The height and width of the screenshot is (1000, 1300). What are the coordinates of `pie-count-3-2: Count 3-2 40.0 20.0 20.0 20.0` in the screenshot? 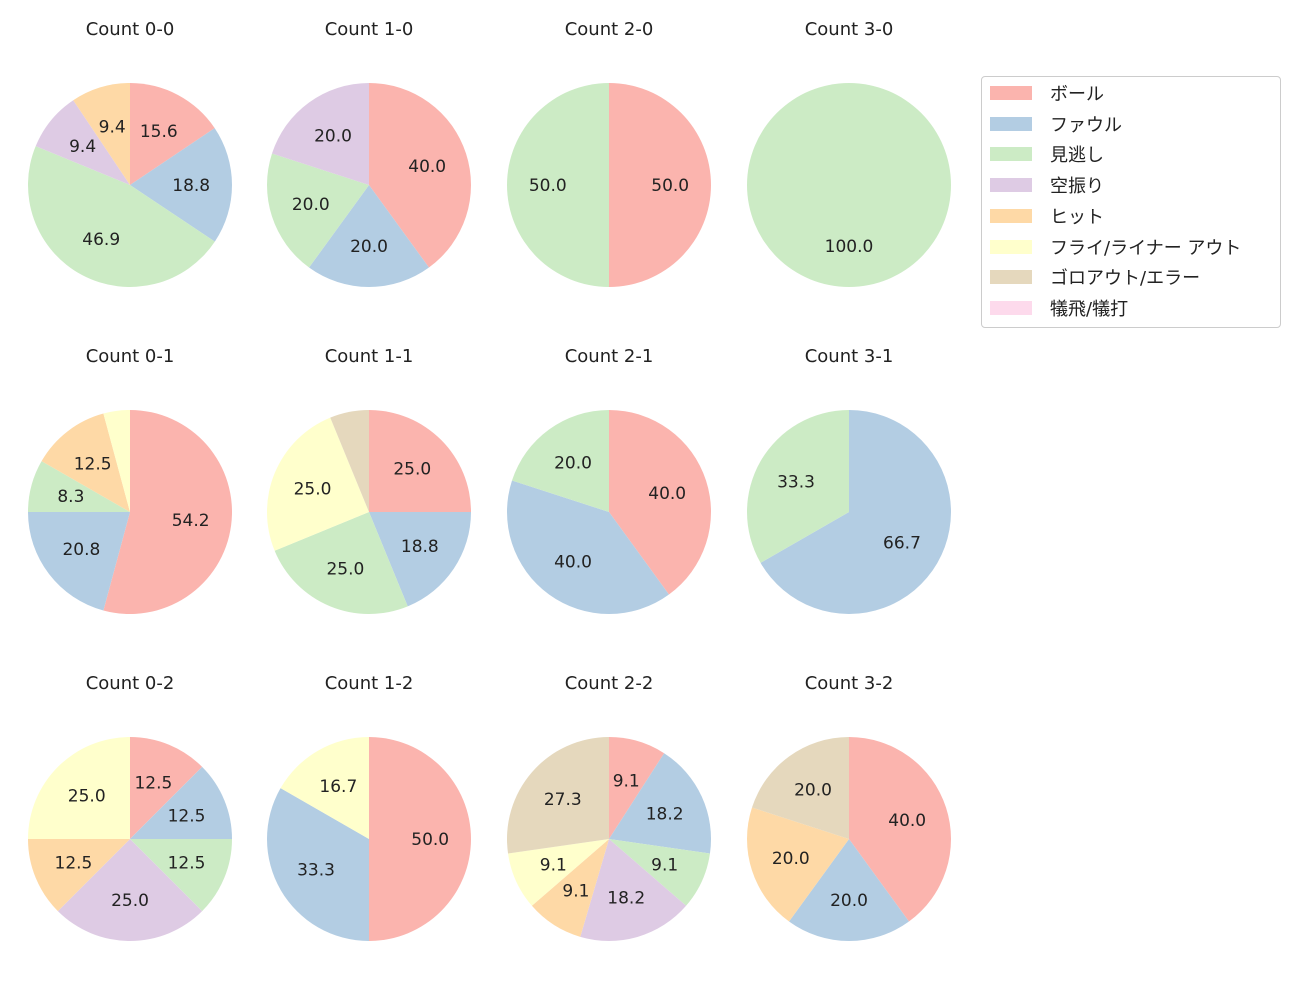 It's located at (848, 807).